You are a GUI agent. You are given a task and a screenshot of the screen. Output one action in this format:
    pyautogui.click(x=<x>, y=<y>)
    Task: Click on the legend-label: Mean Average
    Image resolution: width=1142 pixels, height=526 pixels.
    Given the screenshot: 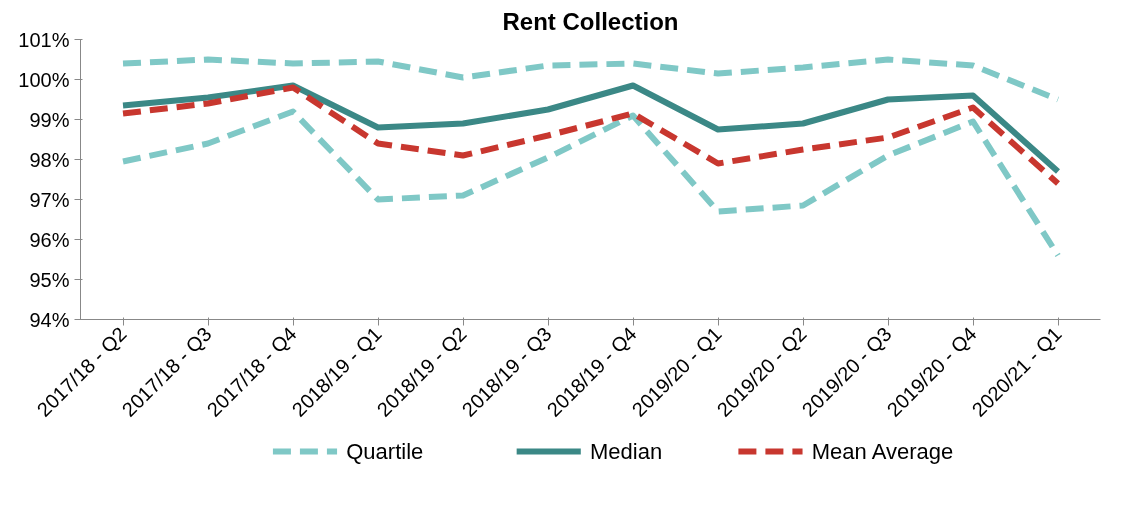 What is the action you would take?
    pyautogui.click(x=882, y=451)
    